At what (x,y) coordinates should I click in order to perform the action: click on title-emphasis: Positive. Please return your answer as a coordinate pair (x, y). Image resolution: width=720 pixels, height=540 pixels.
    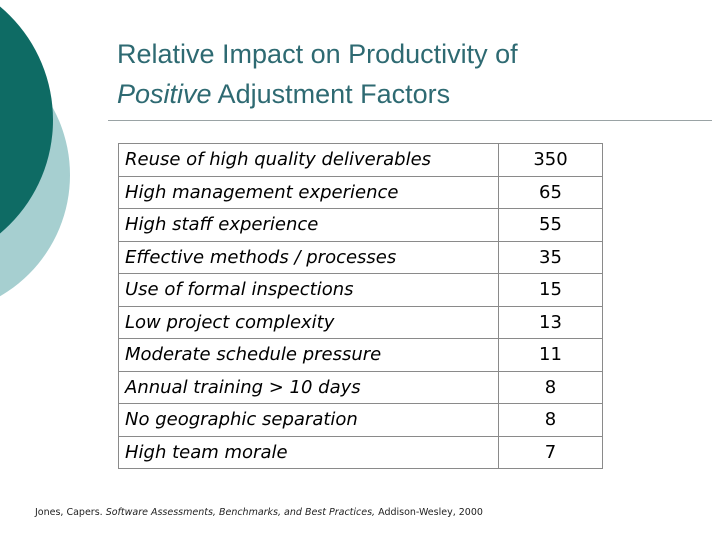
    Looking at the image, I should click on (164, 94).